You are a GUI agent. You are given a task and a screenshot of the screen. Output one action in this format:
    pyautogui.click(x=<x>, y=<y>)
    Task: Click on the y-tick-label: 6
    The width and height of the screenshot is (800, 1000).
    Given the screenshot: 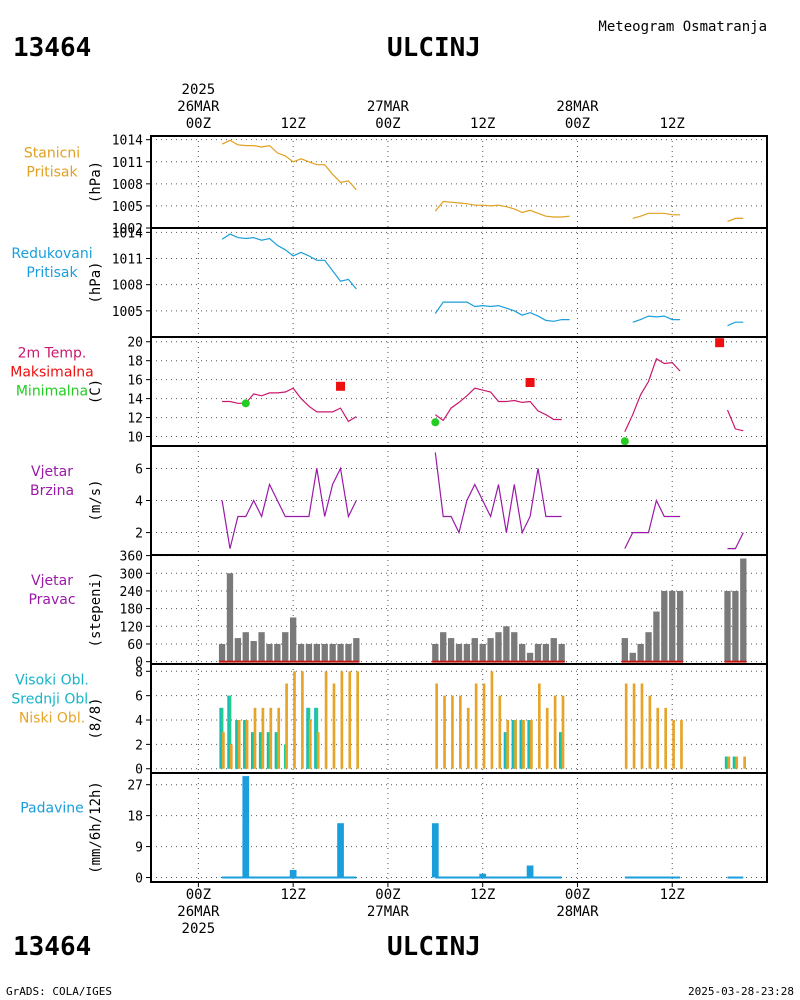 What is the action you would take?
    pyautogui.click(x=139, y=469)
    